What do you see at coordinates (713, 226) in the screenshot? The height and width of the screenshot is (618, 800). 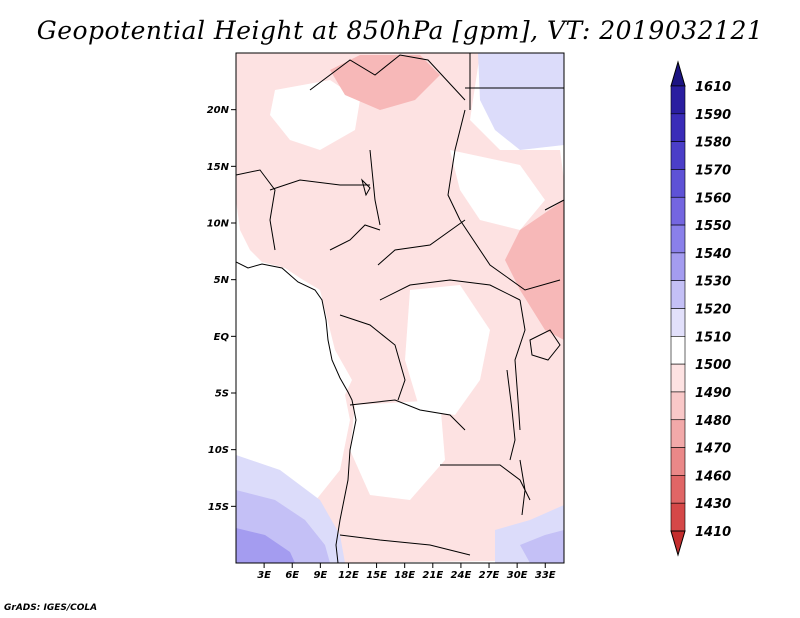 I see `colorbar-level-label: 1550` at bounding box center [713, 226].